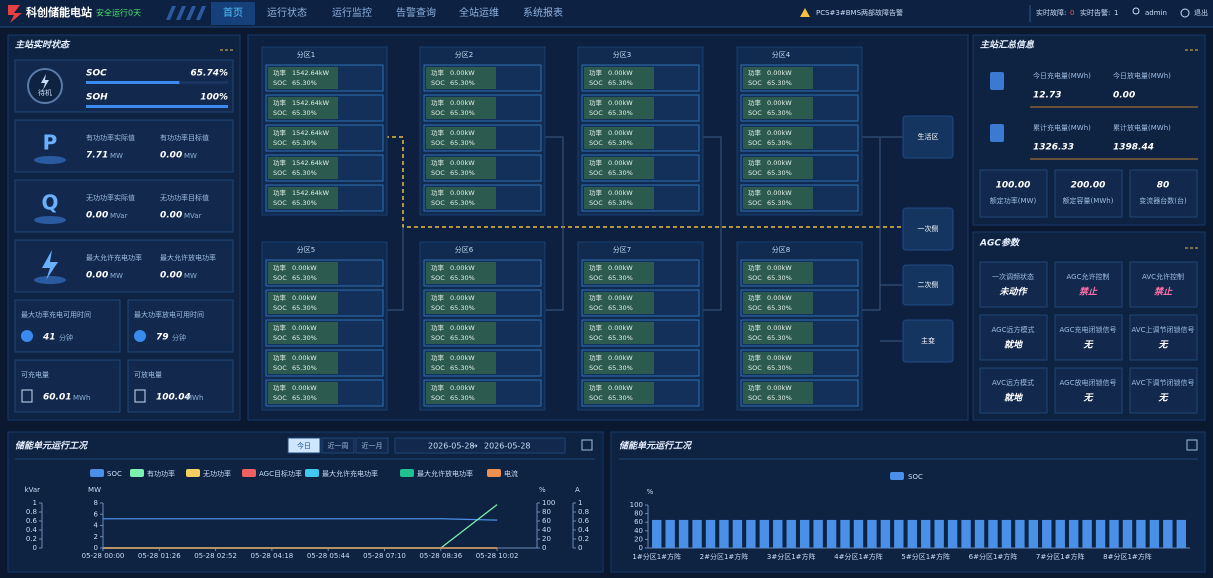 This screenshot has height=578, width=1213. What do you see at coordinates (306, 249) in the screenshot?
I see `zone-name: 分区5` at bounding box center [306, 249].